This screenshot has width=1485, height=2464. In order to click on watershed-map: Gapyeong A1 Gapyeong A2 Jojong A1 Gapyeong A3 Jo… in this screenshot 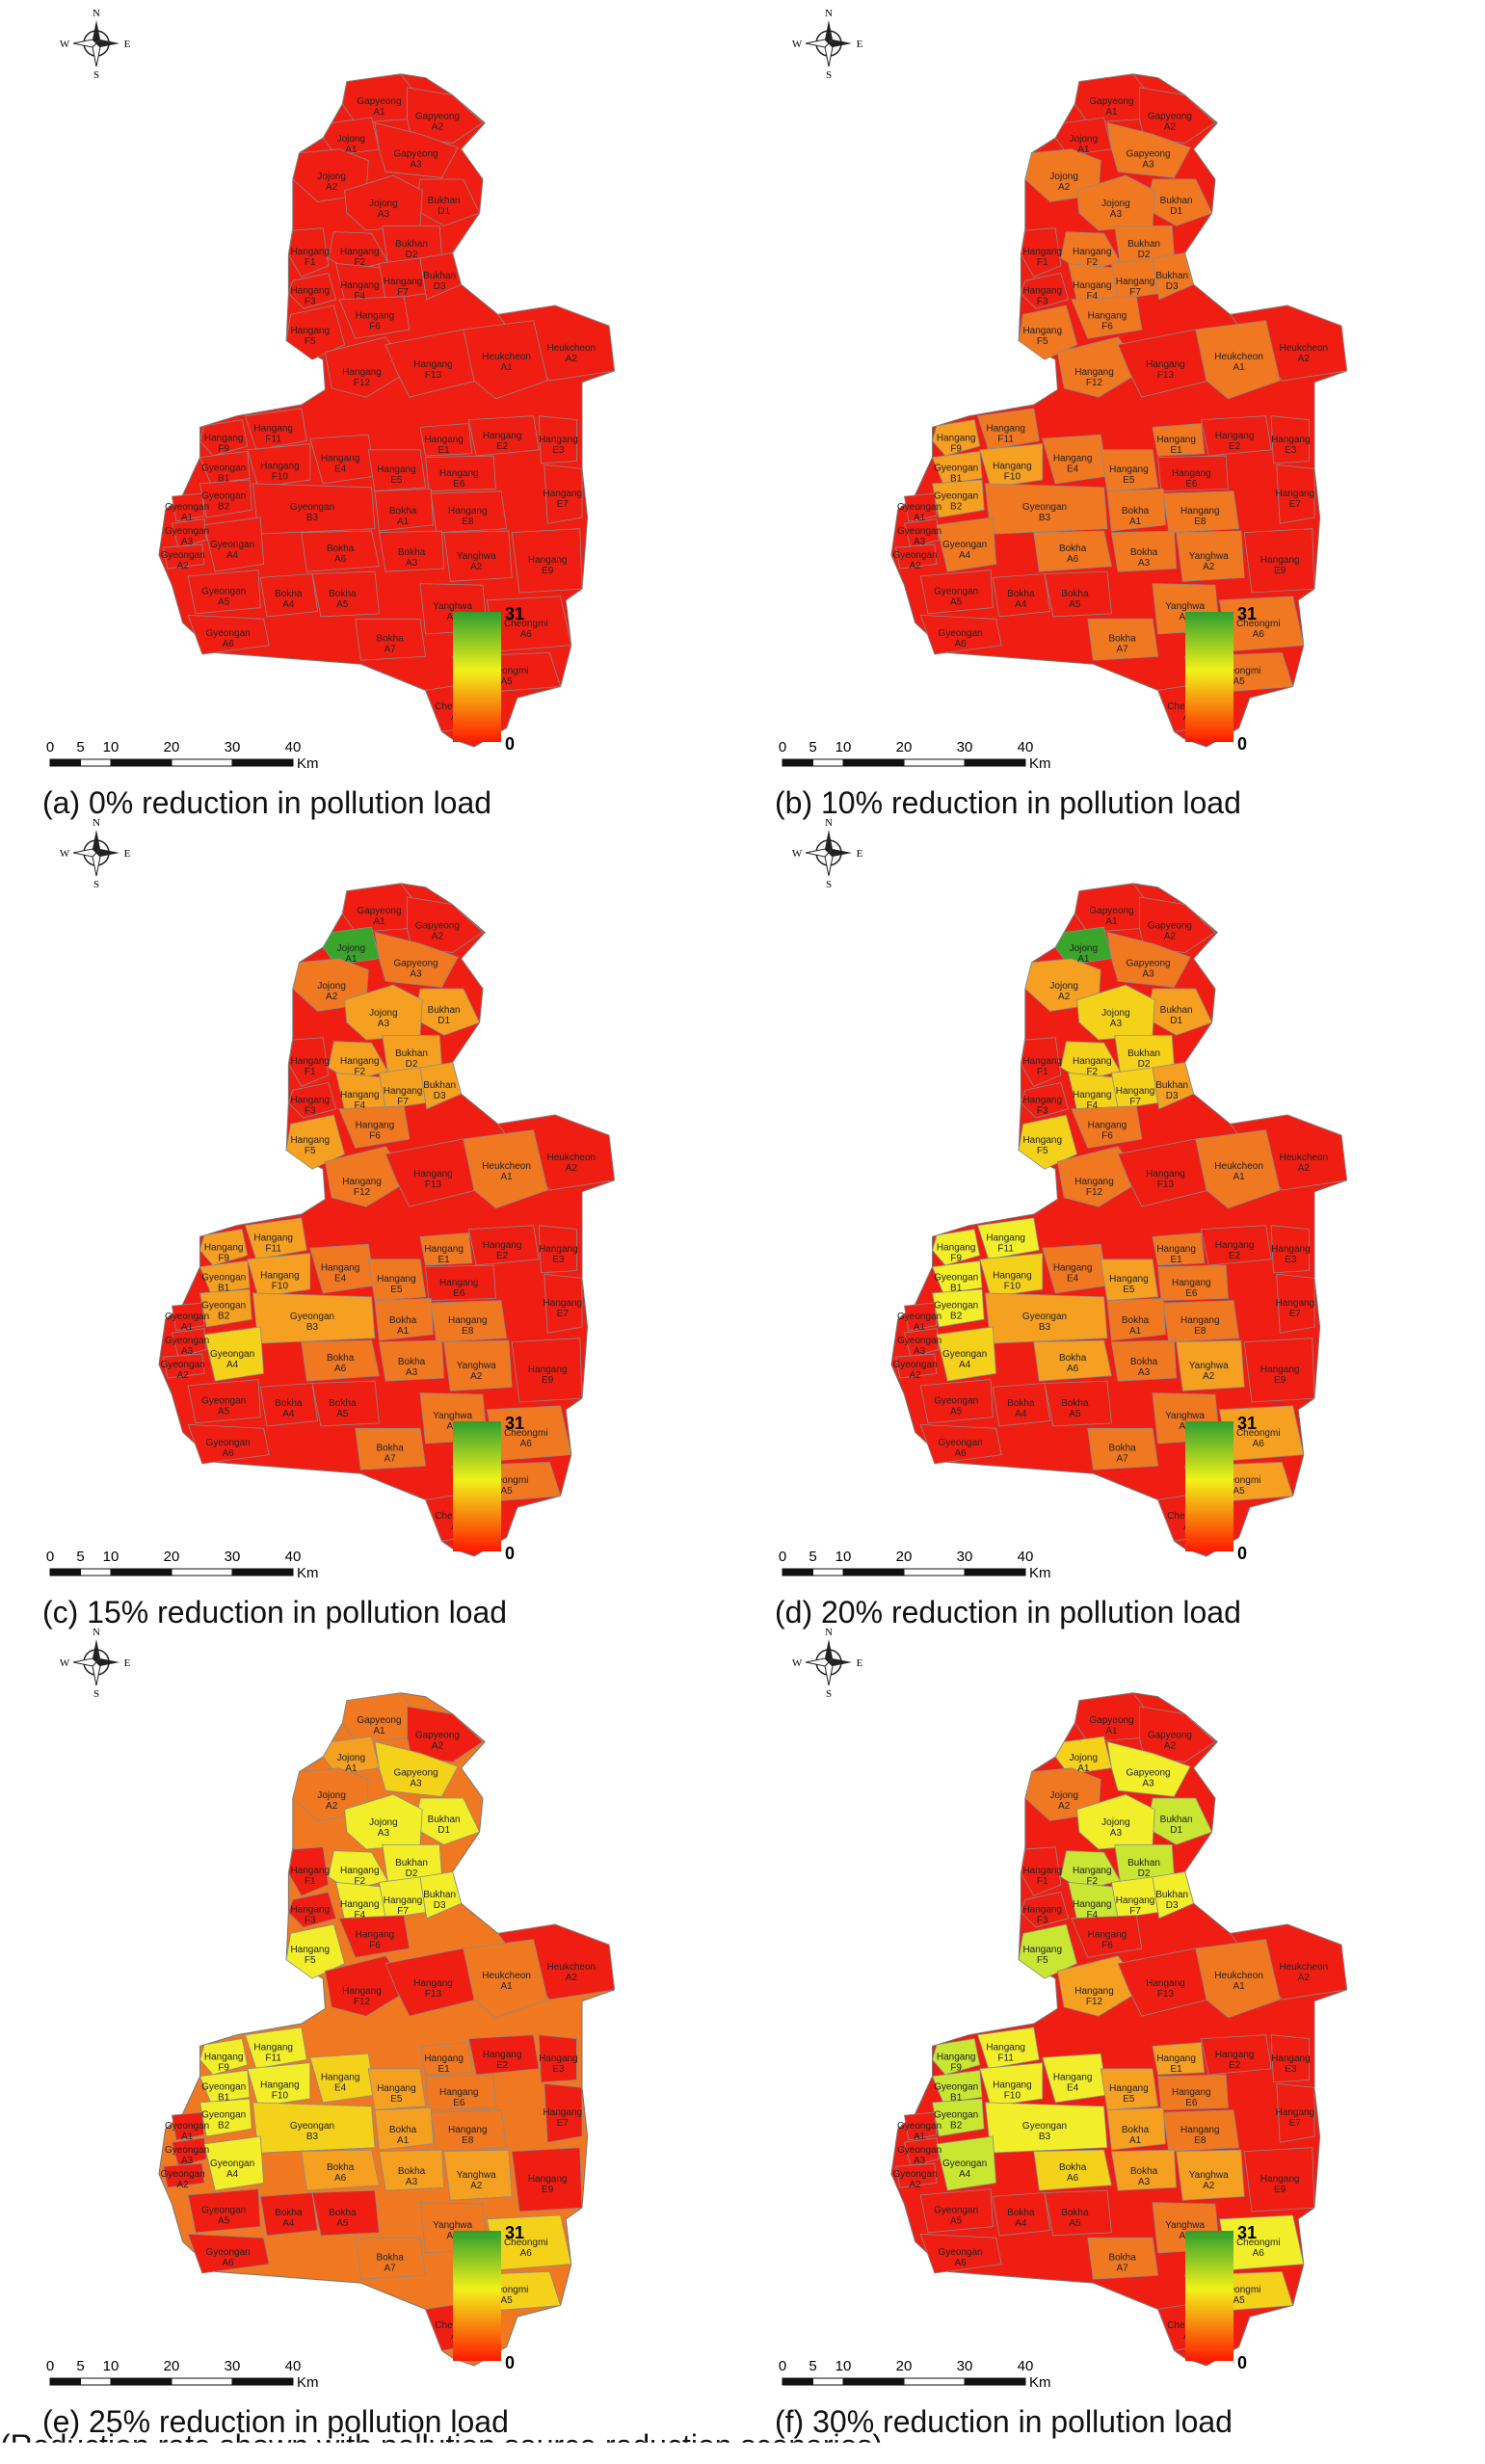, I will do `click(331, 2009)`.